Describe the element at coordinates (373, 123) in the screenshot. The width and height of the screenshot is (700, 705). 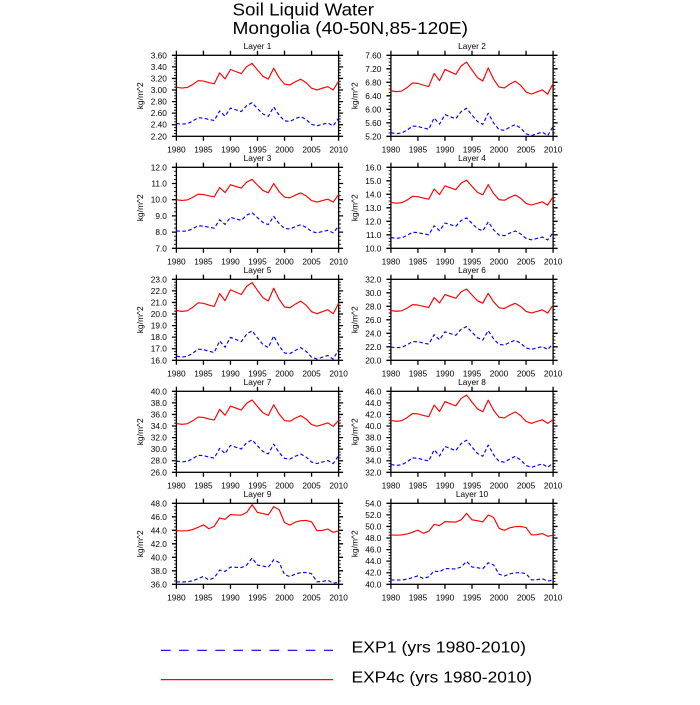
I see `svg-text: 5.60` at that location.